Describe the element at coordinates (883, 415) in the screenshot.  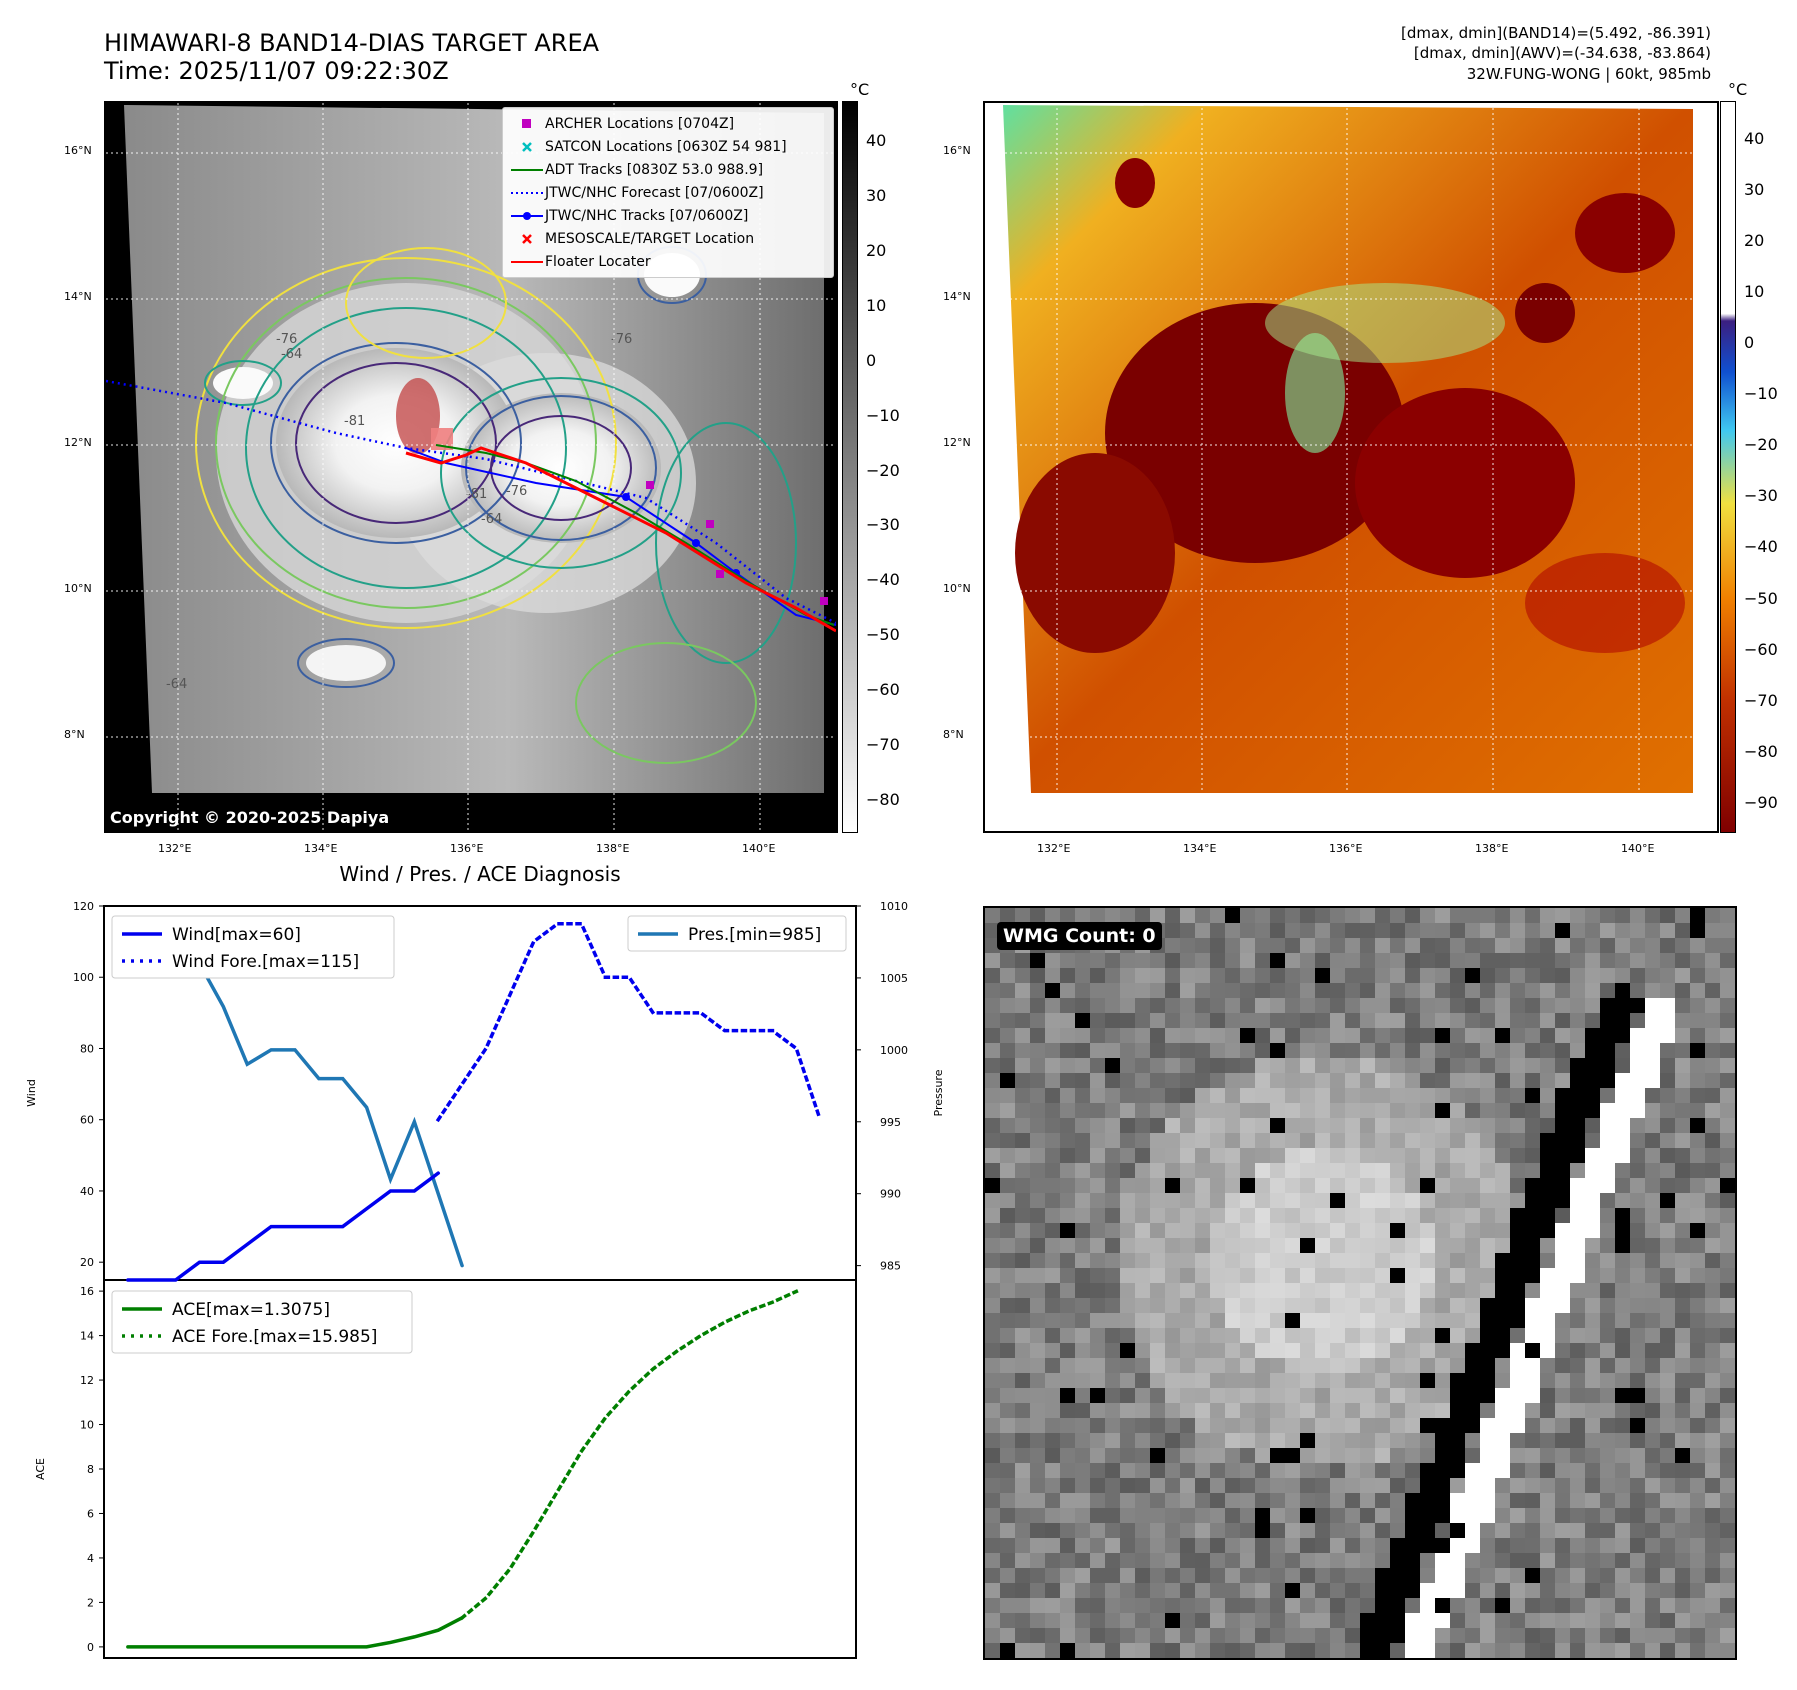
I see `colorbar-tick: −10` at that location.